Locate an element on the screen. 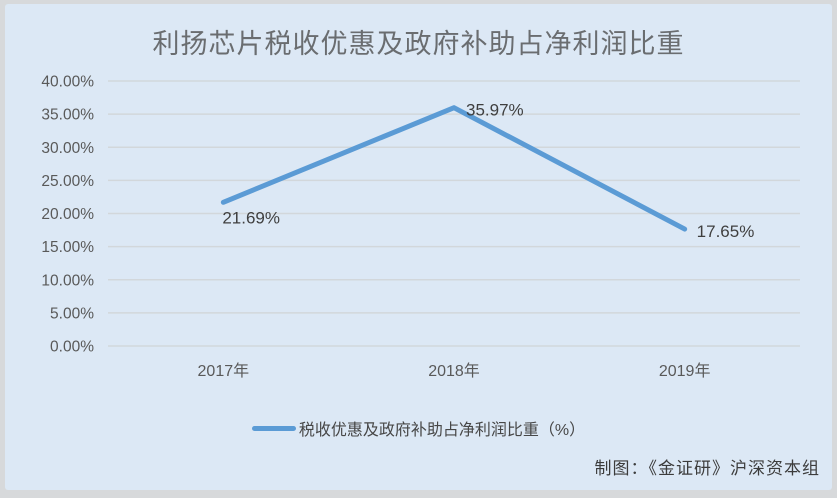 This screenshot has width=837, height=498. x-axis-tick-label: 2017年 is located at coordinates (224, 371).